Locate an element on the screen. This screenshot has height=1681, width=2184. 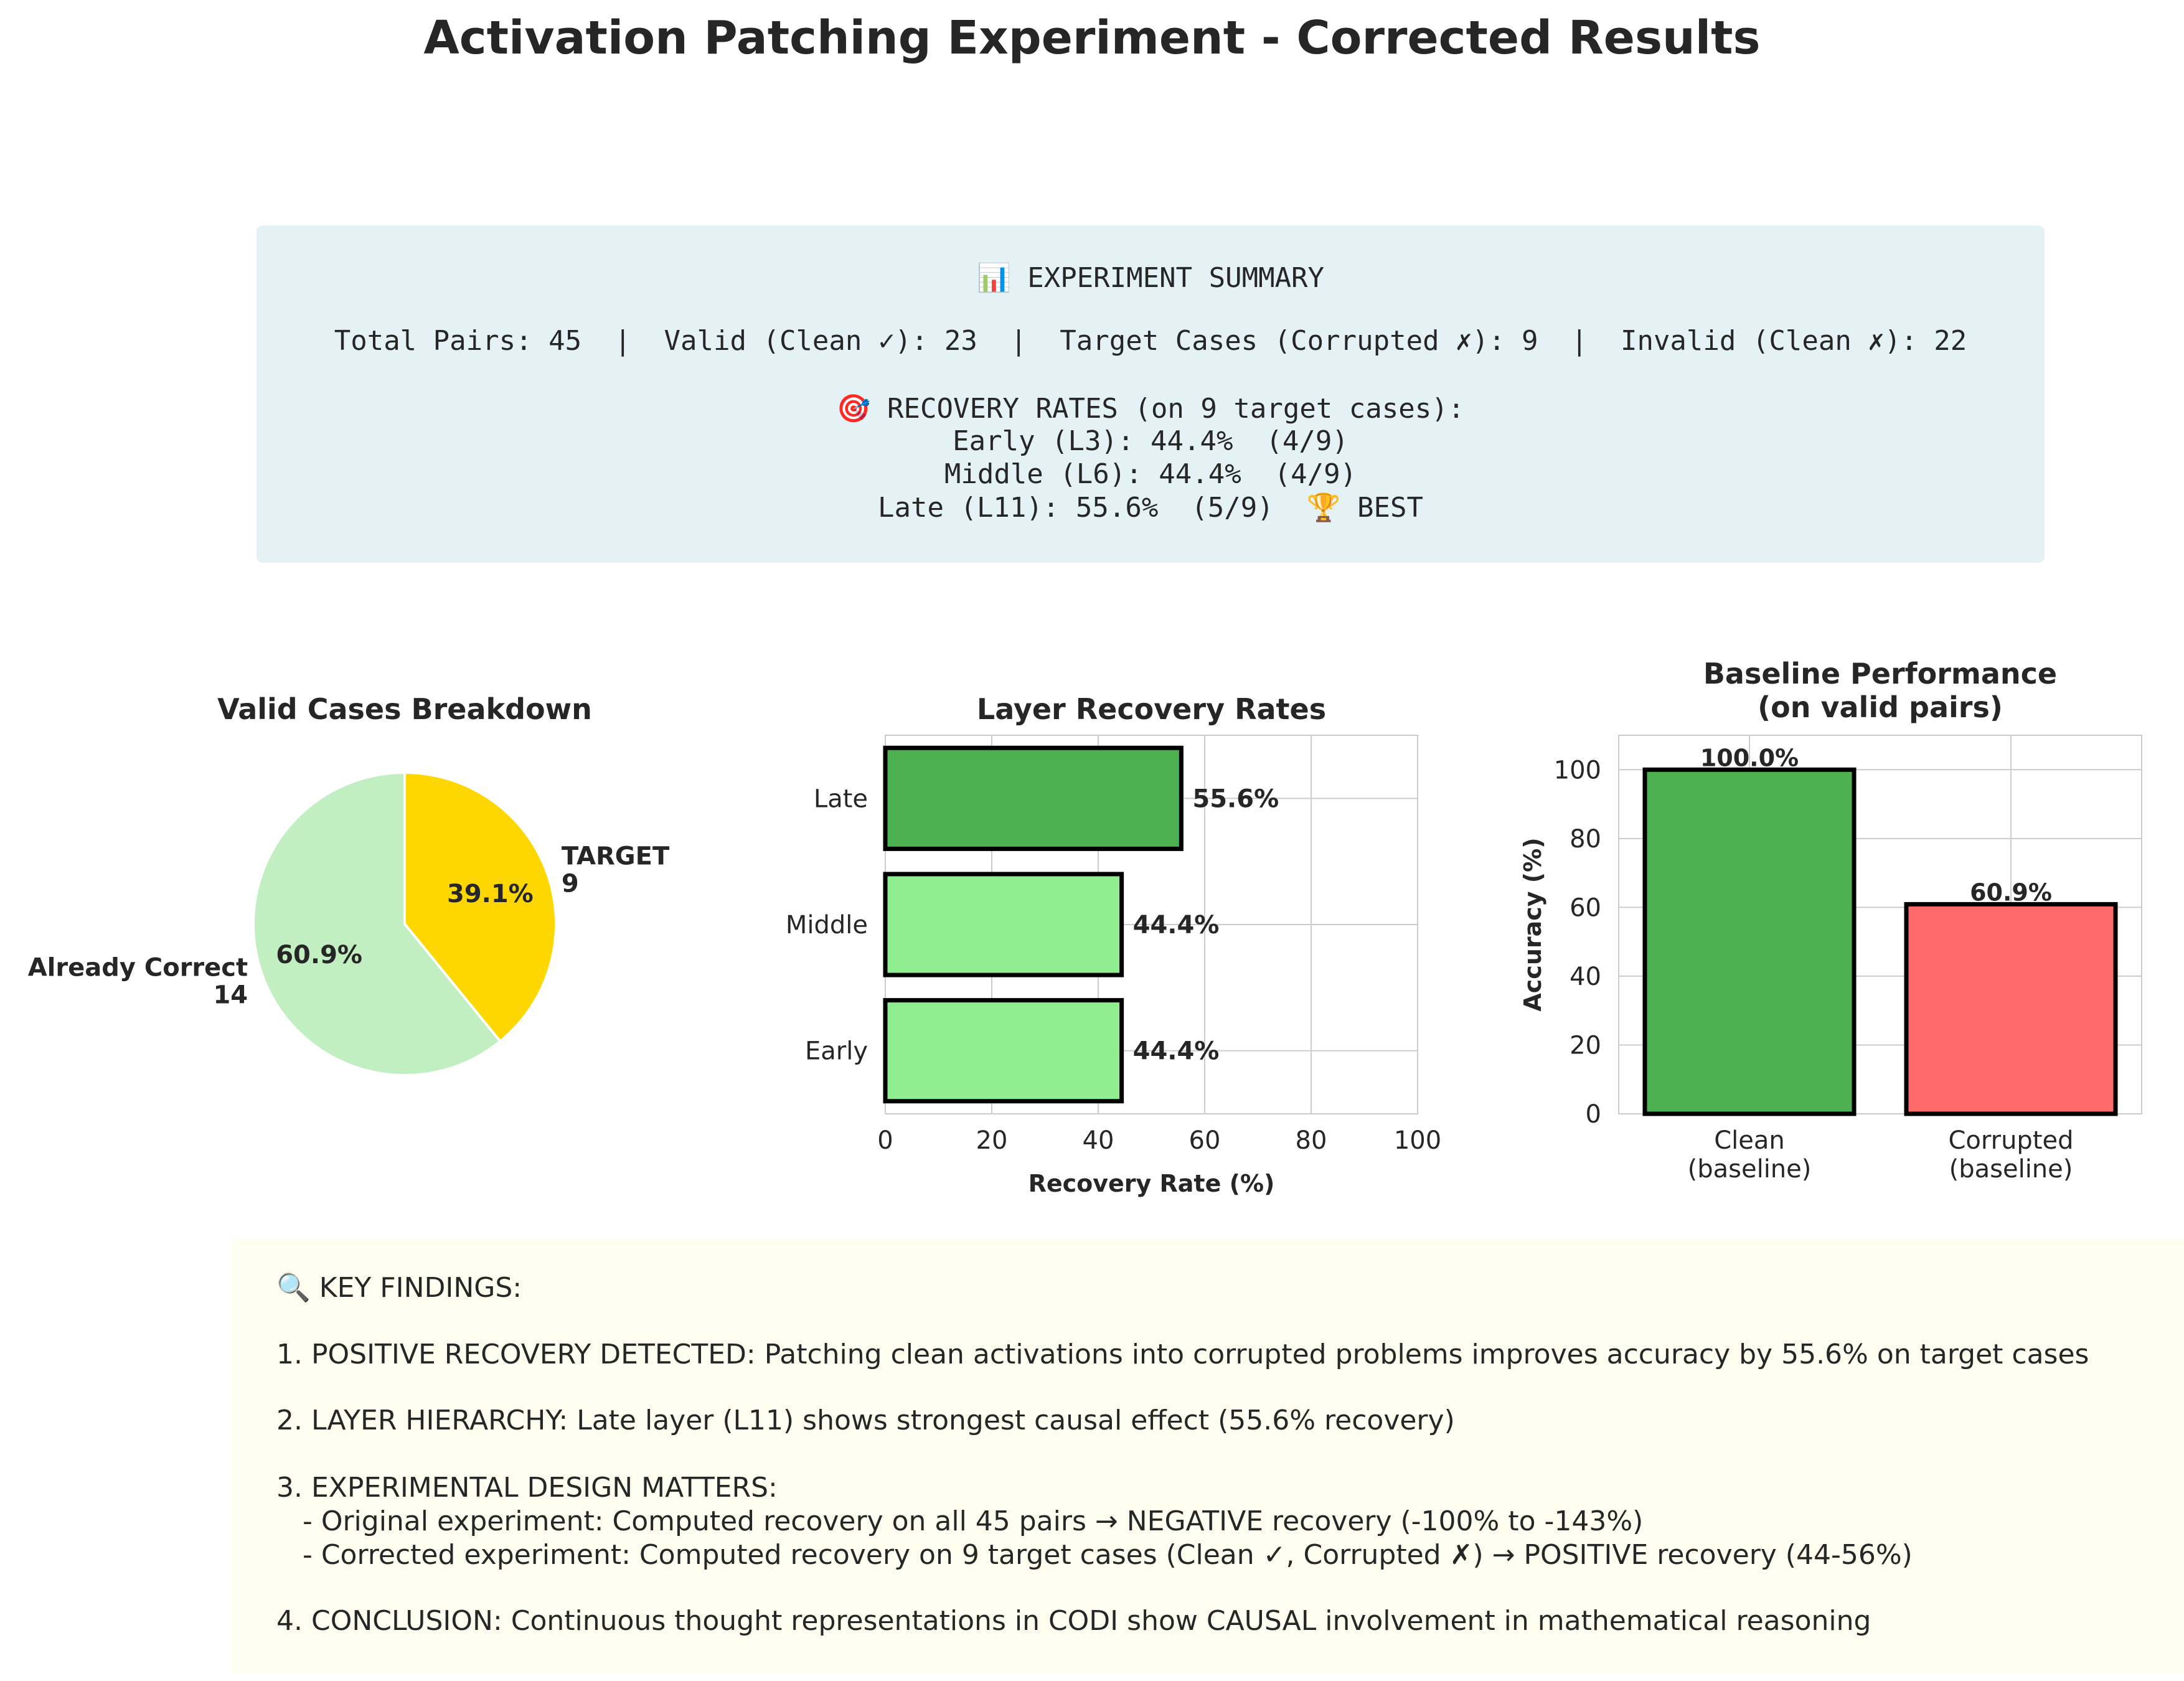
vbar-ytick-label: 100 is located at coordinates (1578, 770).